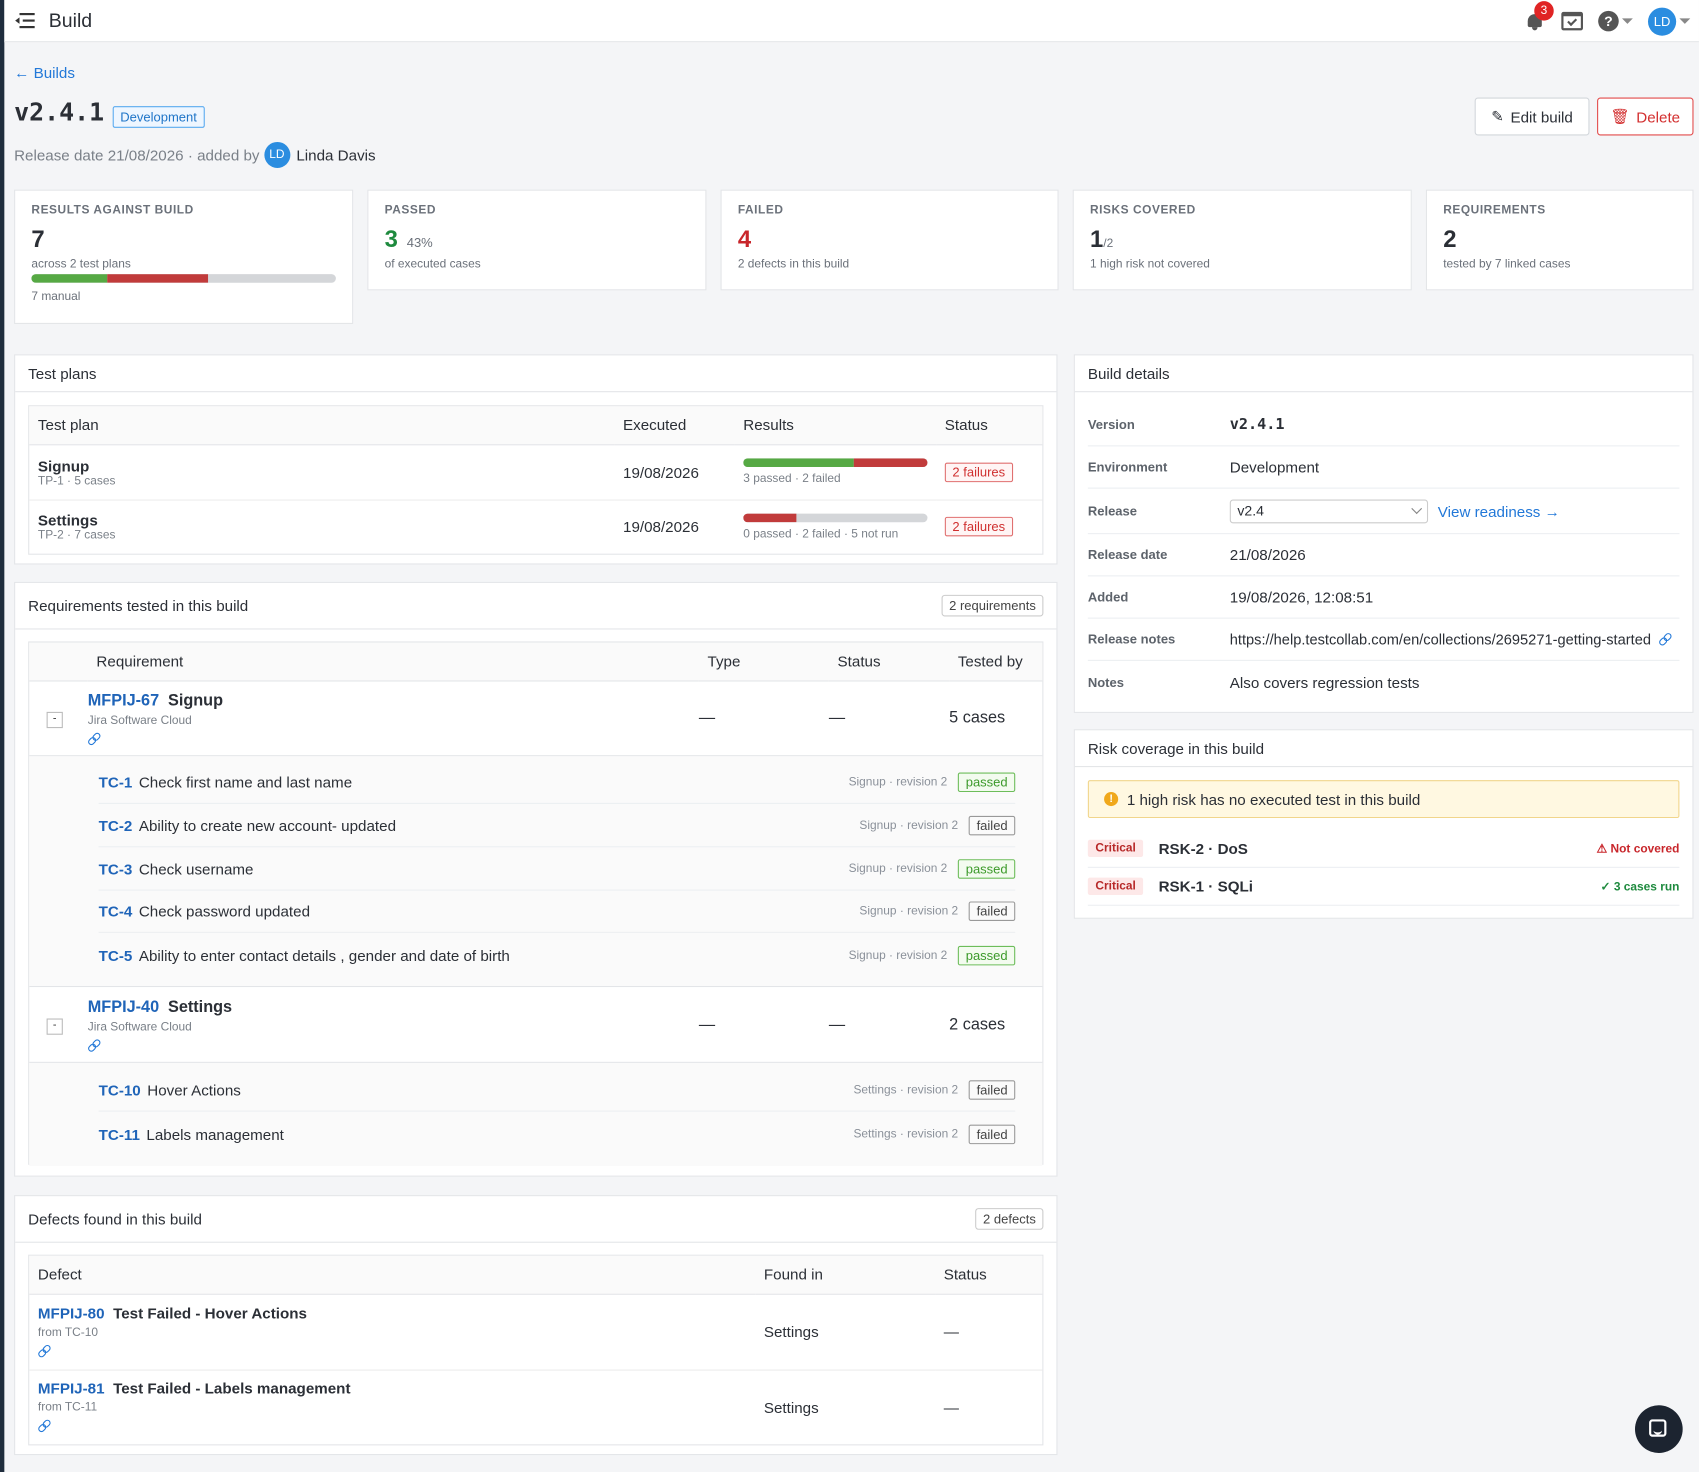  Describe the element at coordinates (1645, 116) in the screenshot. I see `delete-button: 🗑 Delete` at that location.